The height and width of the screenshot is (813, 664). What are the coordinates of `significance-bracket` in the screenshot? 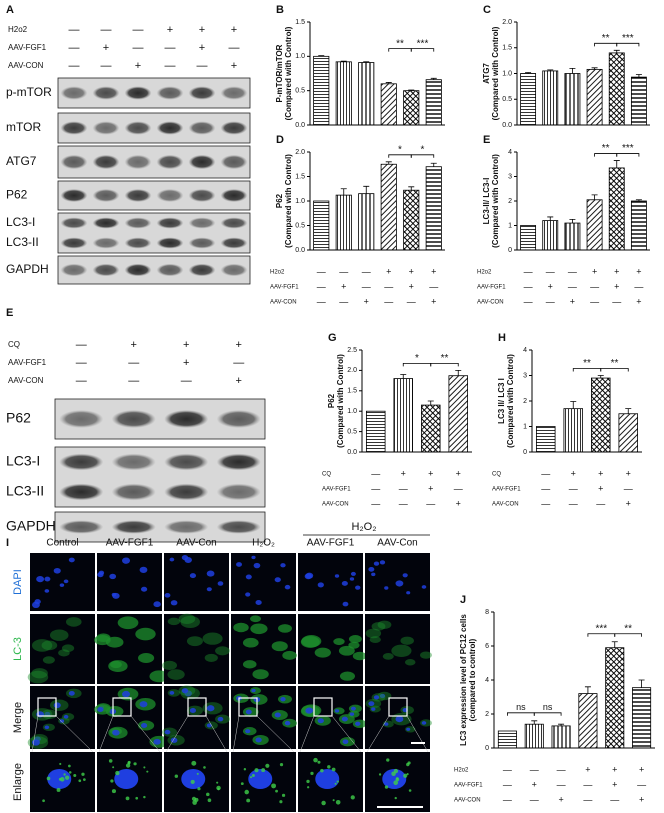 It's located at (628, 44).